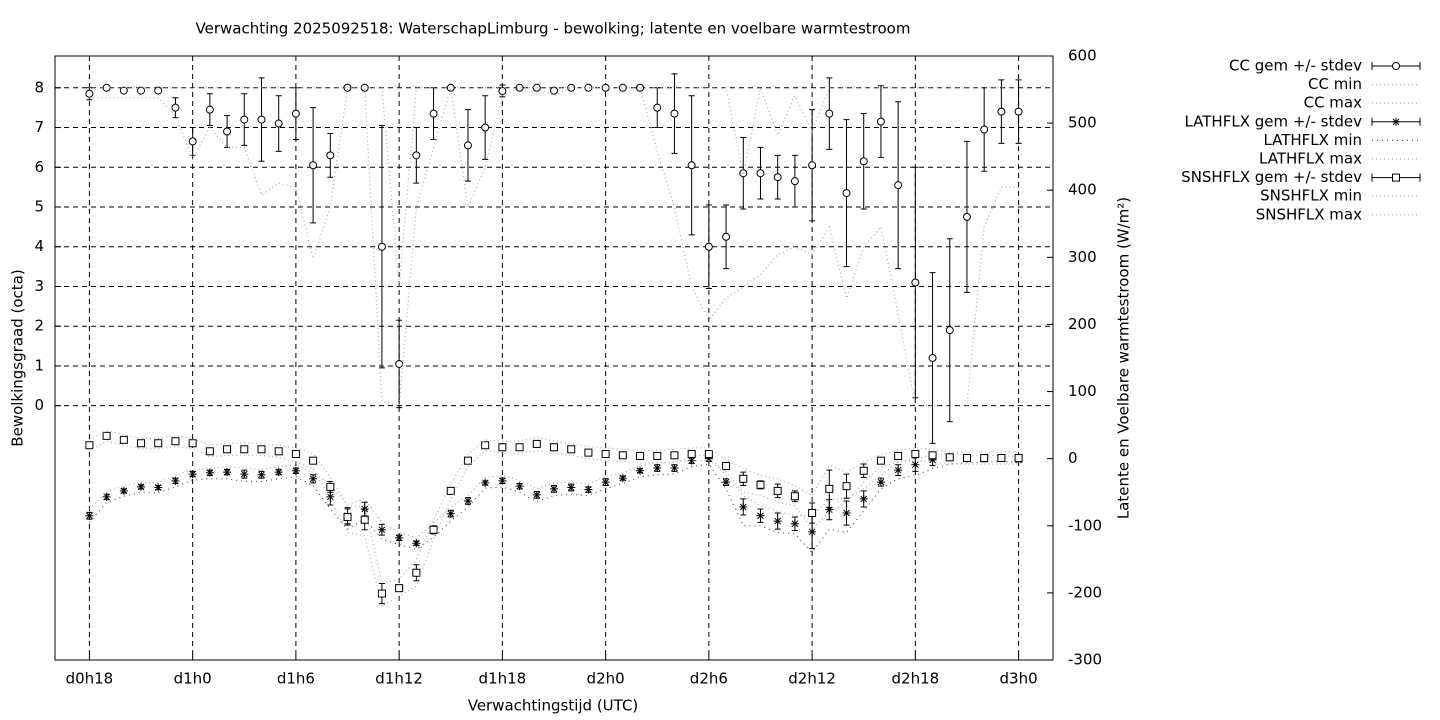 The width and height of the screenshot is (1440, 720). What do you see at coordinates (553, 706) in the screenshot?
I see `x-axis-label: Verwachtingstijd (UTC)` at bounding box center [553, 706].